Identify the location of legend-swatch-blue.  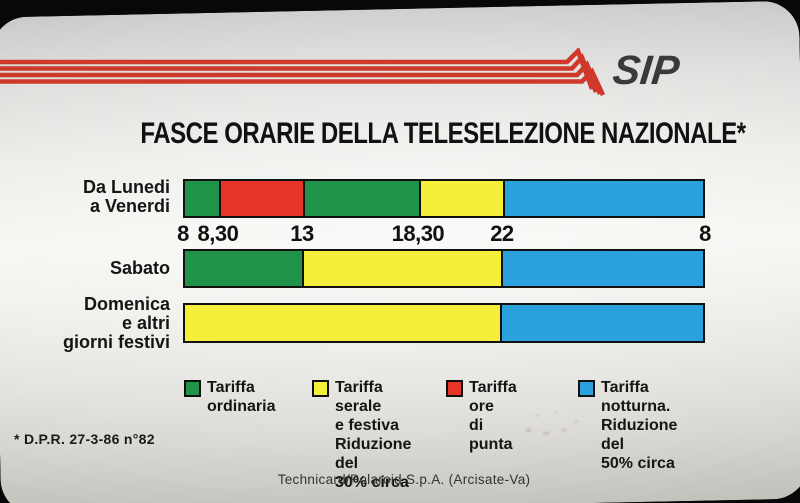
(586, 388).